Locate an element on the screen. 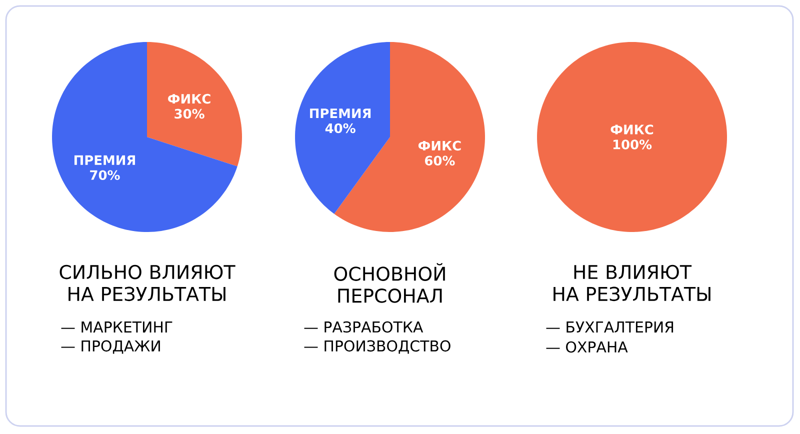  text: — МАРКЕТИНГ is located at coordinates (116, 327).